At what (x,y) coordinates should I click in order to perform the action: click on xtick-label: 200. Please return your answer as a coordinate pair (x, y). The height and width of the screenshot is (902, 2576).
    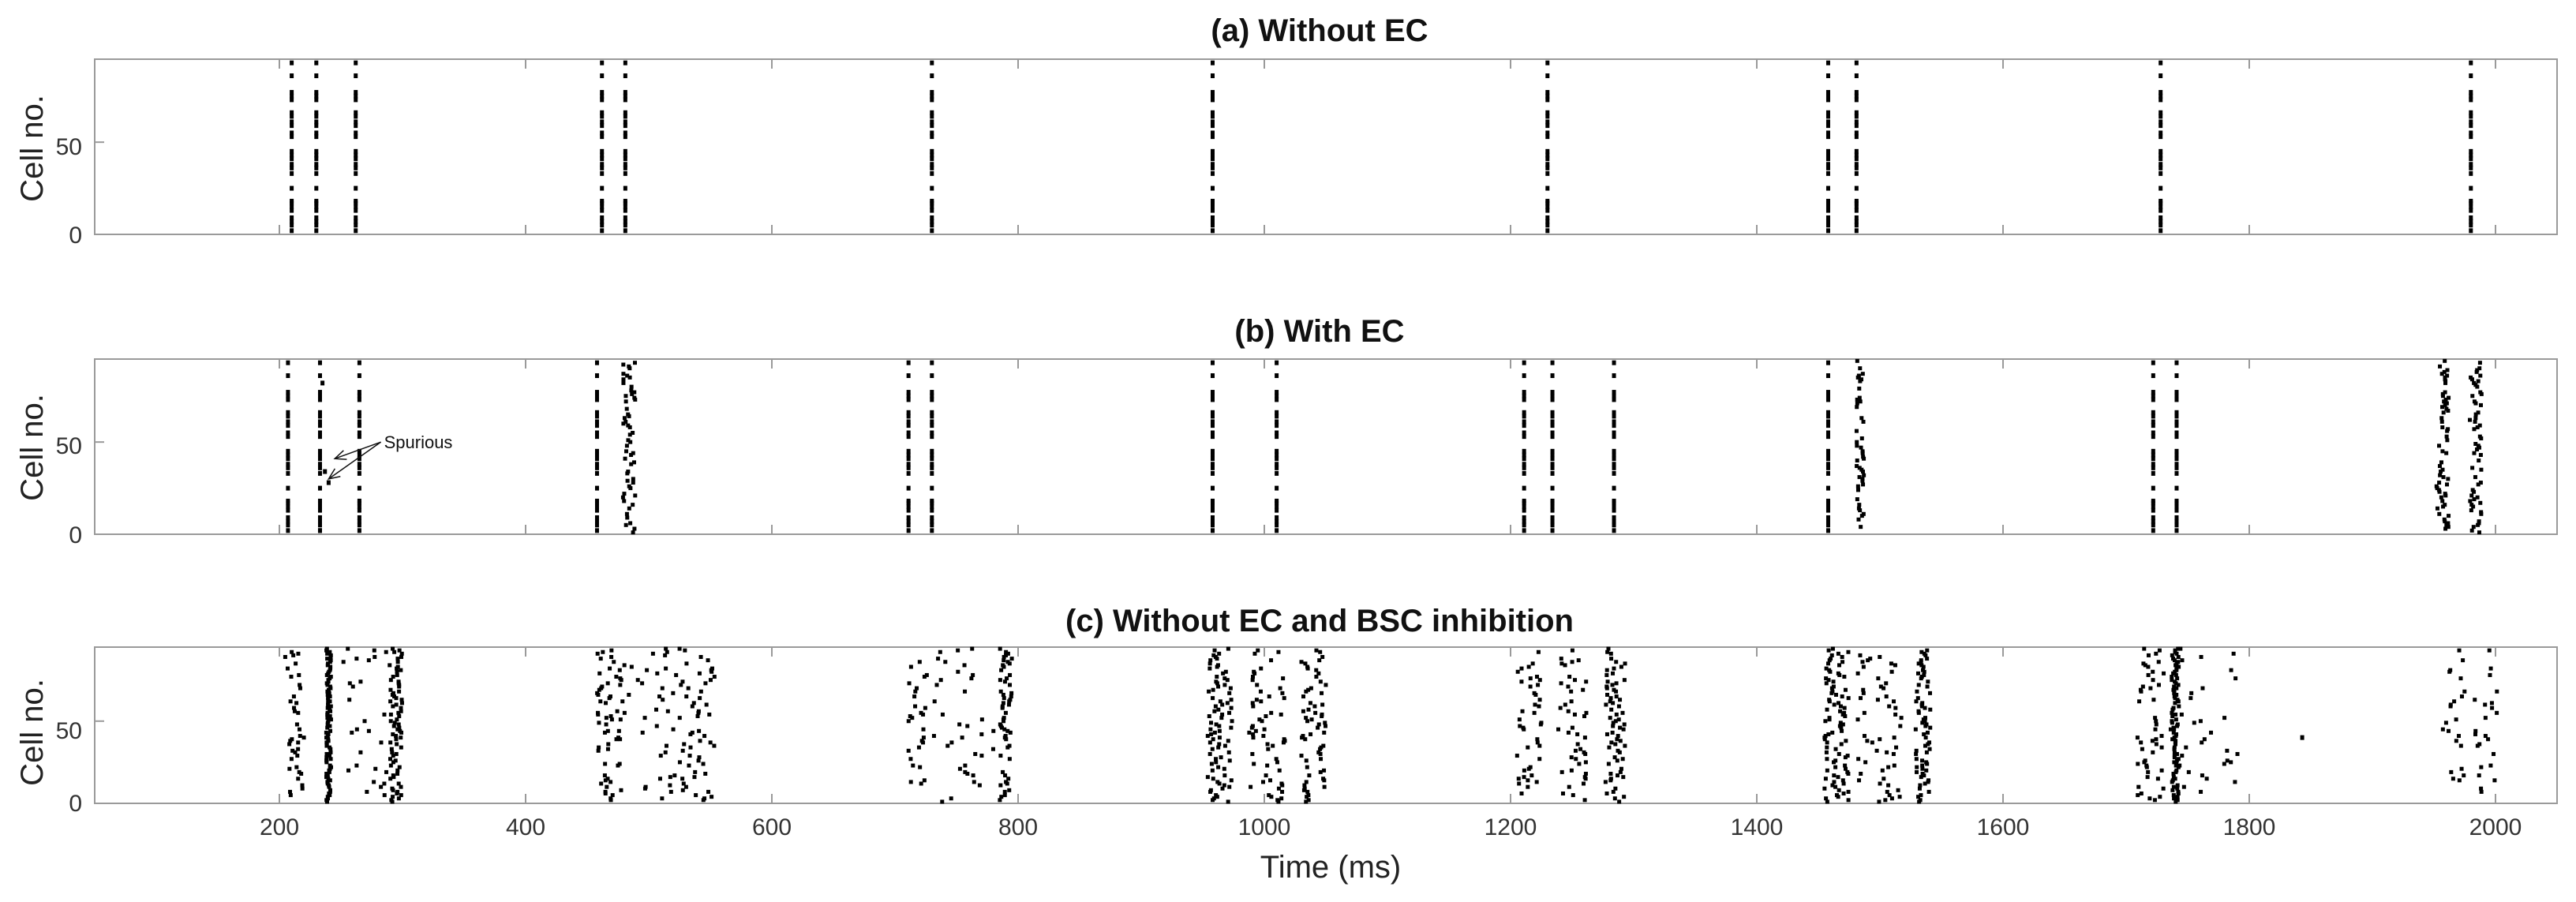
    Looking at the image, I should click on (279, 827).